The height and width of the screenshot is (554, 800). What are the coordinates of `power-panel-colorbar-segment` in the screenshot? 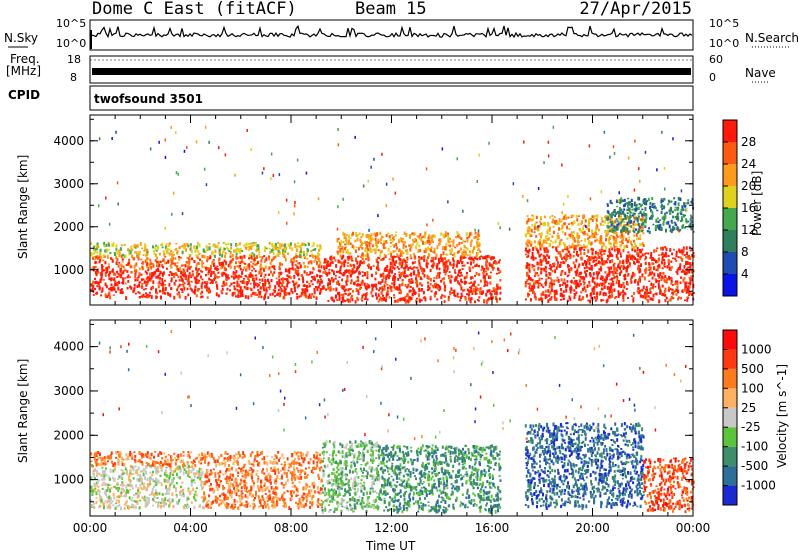 It's located at (730, 263).